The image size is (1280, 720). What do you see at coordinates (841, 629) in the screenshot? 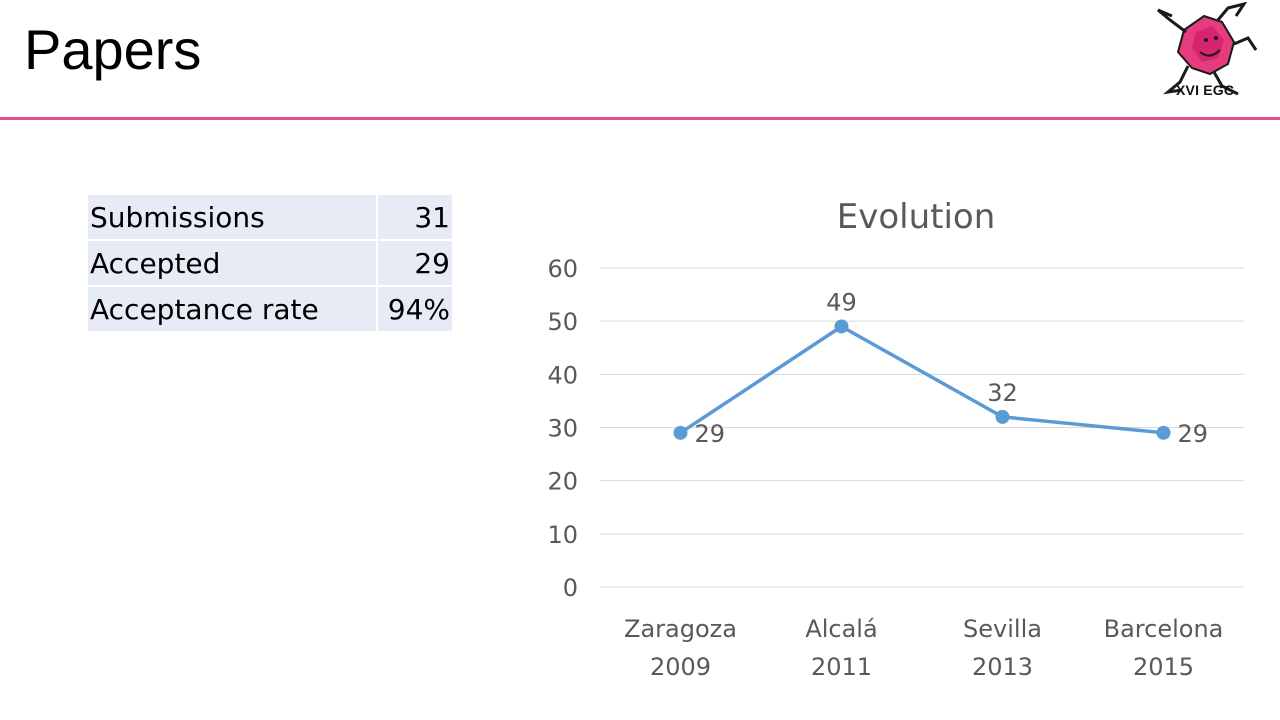
I see `x-tick-label: Alcalá` at bounding box center [841, 629].